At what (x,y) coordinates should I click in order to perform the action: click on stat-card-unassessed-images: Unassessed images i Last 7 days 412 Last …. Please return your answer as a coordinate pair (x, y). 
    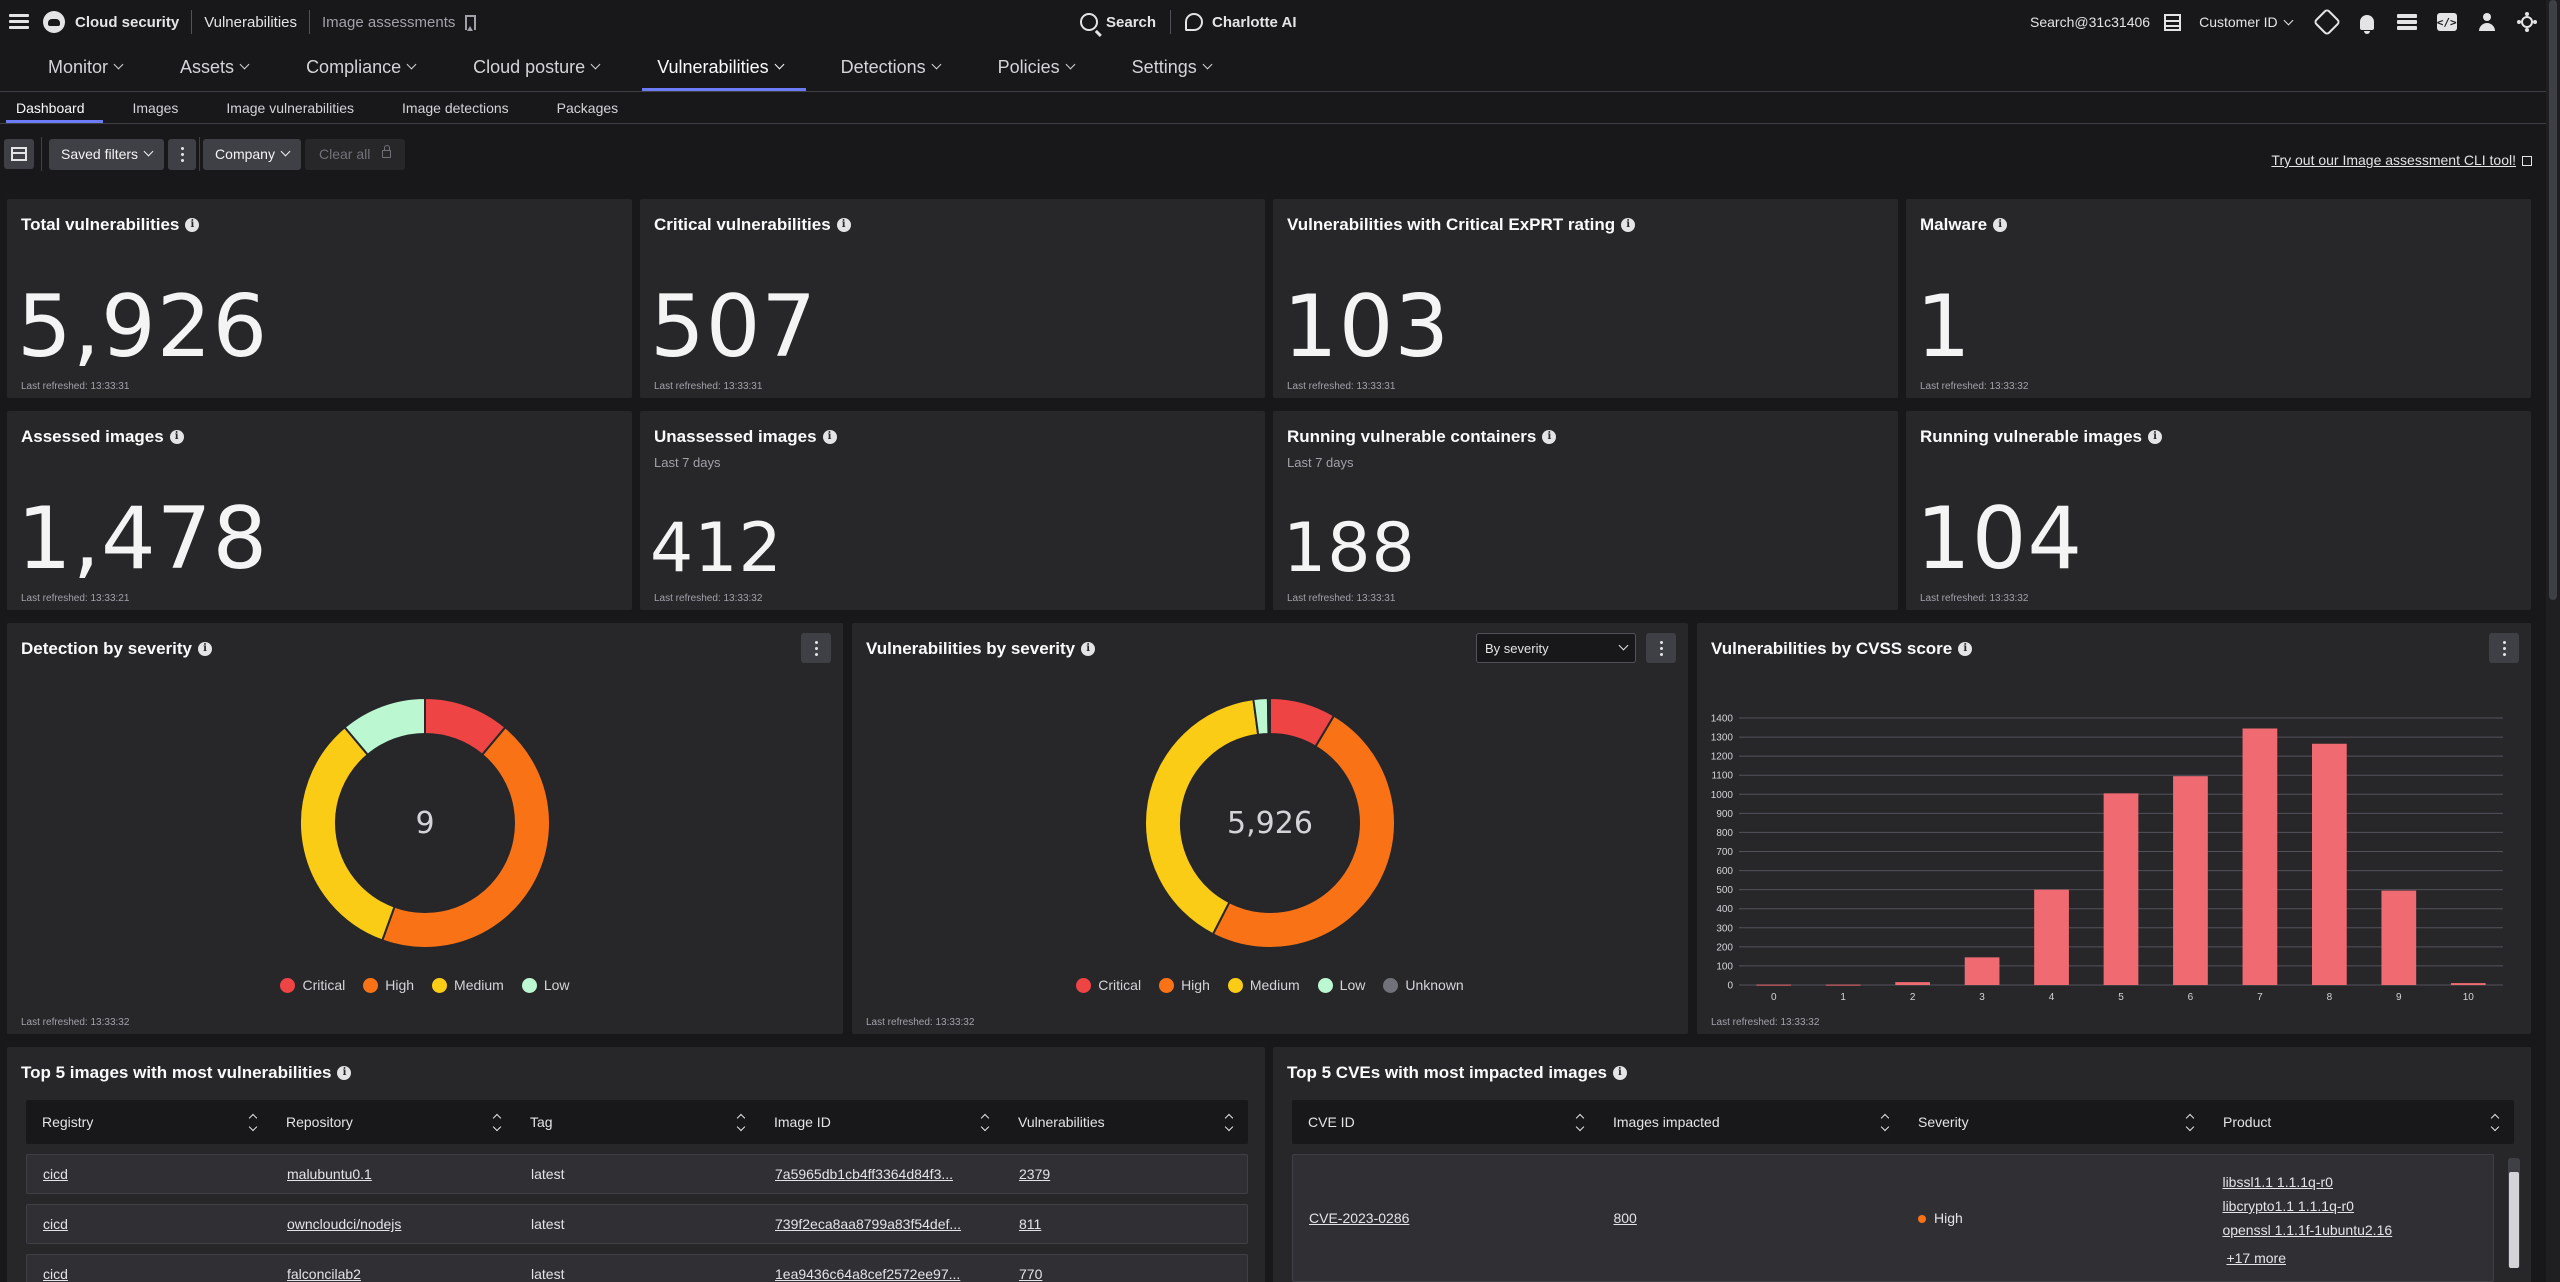
    Looking at the image, I should click on (952, 510).